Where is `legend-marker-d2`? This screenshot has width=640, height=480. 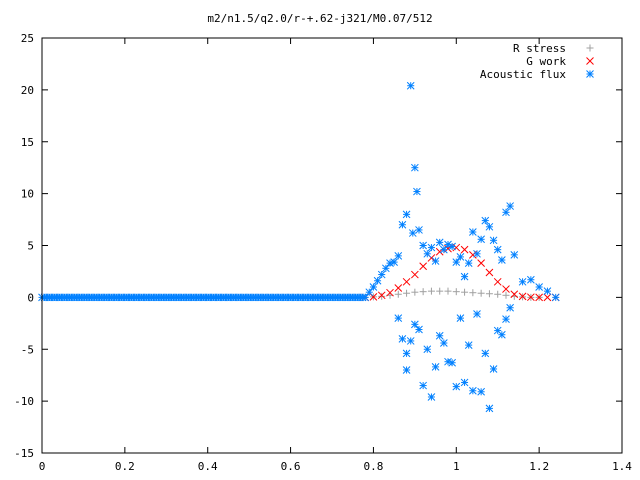
legend-marker-d2 is located at coordinates (590, 74).